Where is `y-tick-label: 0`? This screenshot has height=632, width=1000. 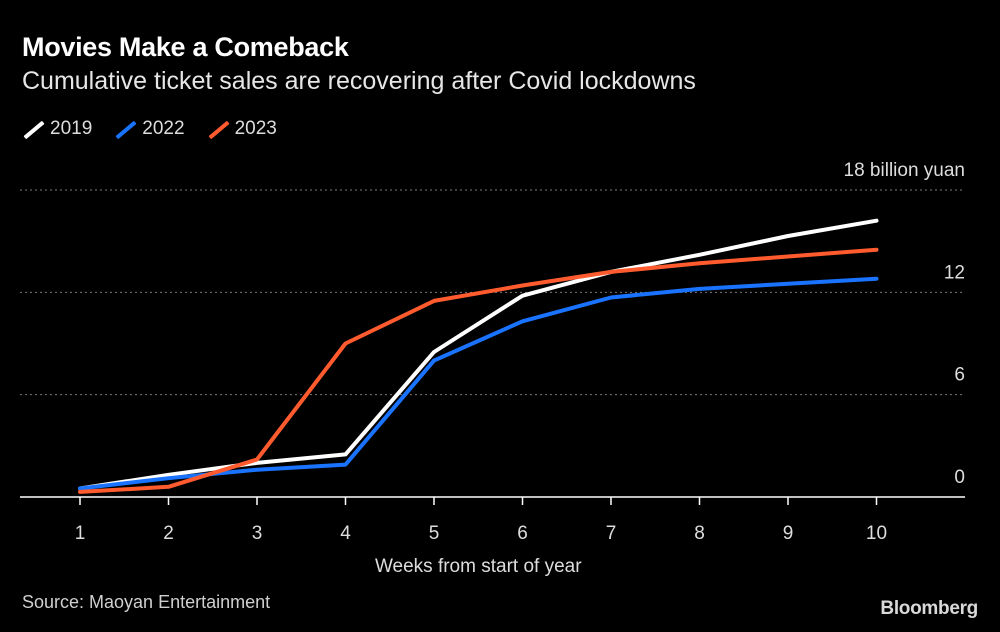
y-tick-label: 0 is located at coordinates (959, 477).